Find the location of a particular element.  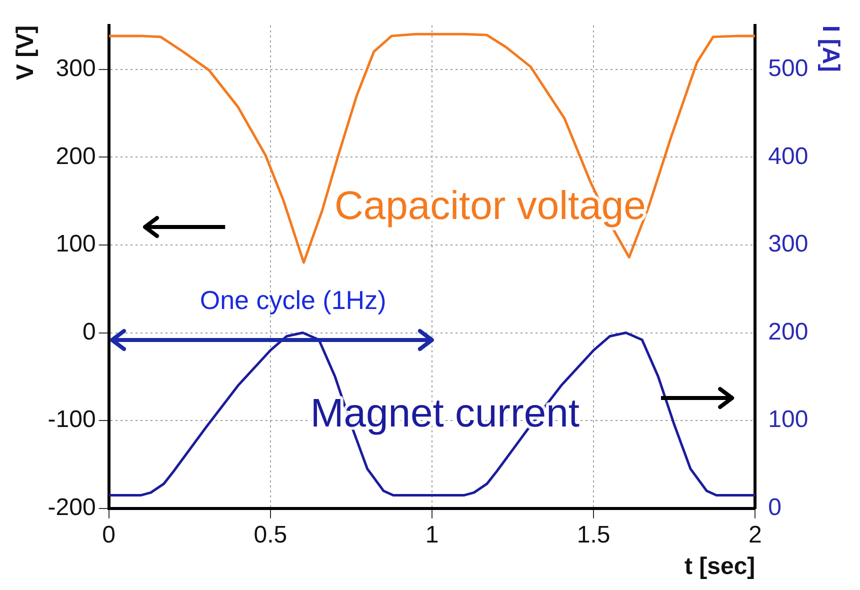

y2-tick-label: 500 is located at coordinates (788, 68).